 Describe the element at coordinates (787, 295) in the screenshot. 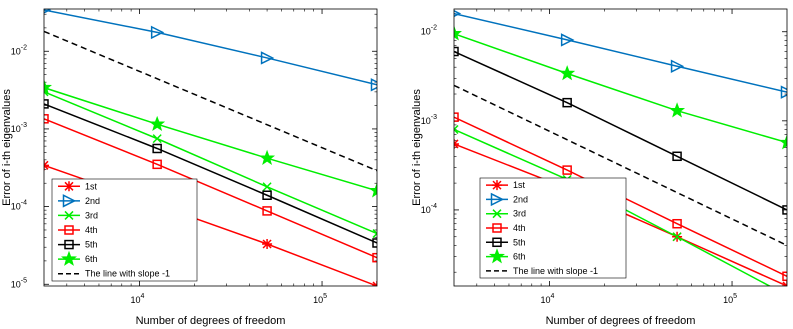

I see `x-marker` at that location.